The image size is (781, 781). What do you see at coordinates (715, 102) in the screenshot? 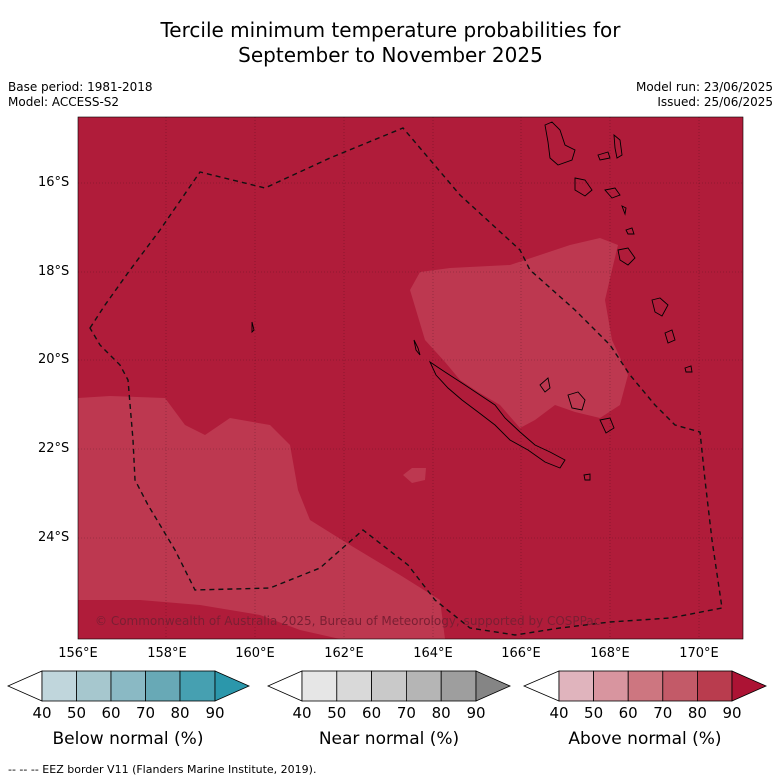
I see `issued-date: Issued: 25/06/2025` at bounding box center [715, 102].